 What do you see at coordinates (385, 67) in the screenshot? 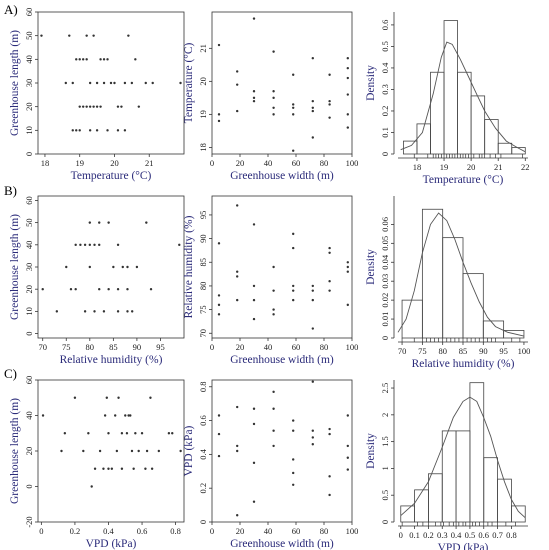
I see `y-tick-label: 0.4` at bounding box center [385, 67].